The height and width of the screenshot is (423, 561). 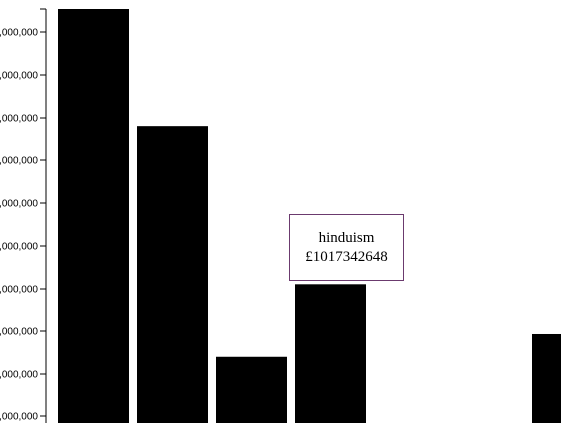 What do you see at coordinates (346, 237) in the screenshot?
I see `tooltip-category: hinduism` at bounding box center [346, 237].